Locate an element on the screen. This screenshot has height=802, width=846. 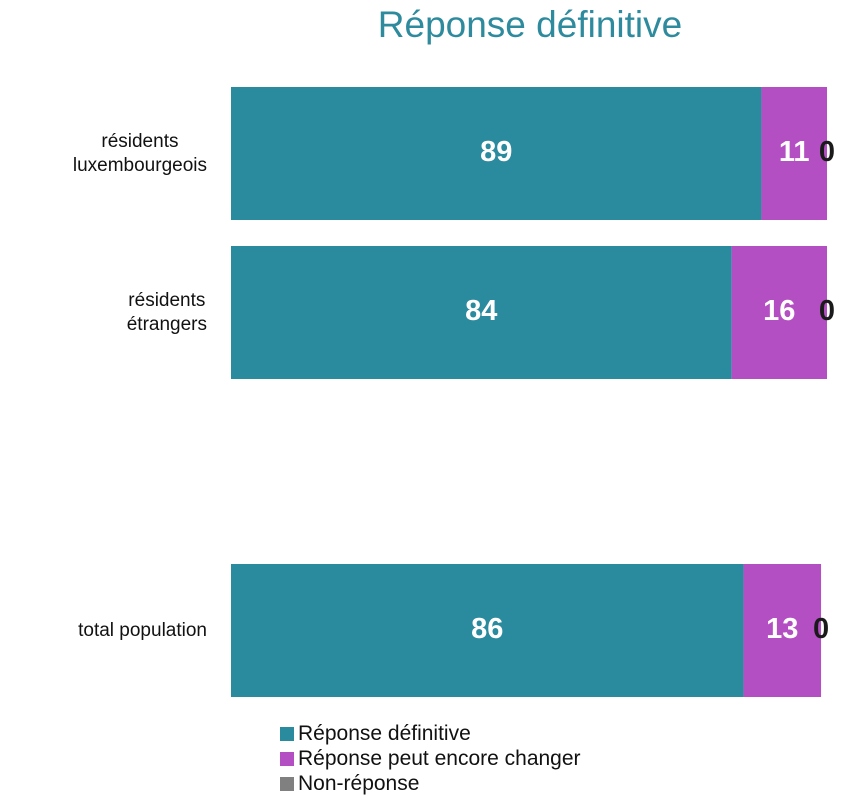
chart-title: Réponse définitive is located at coordinates (530, 24).